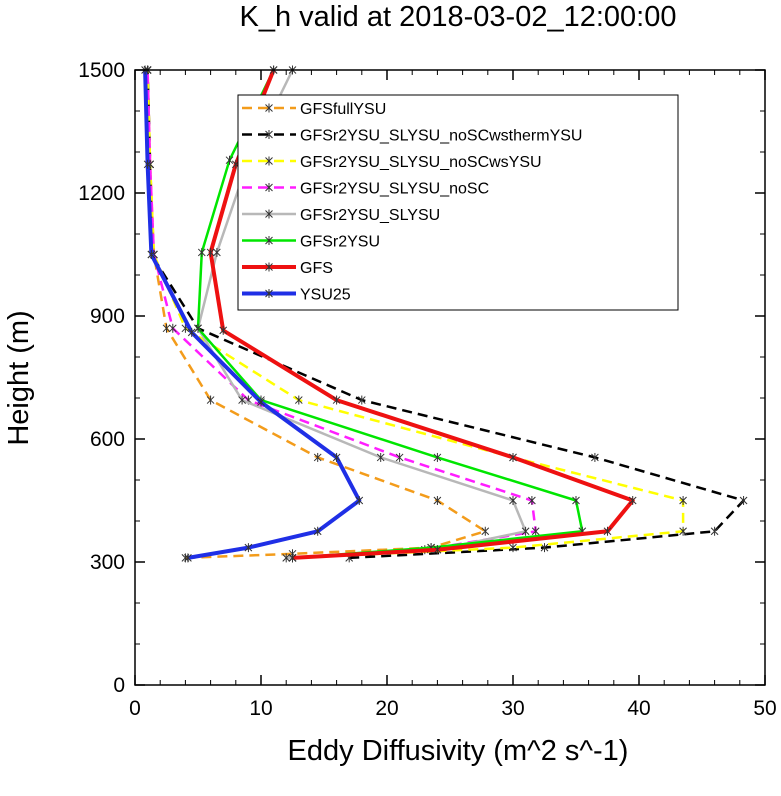  What do you see at coordinates (119, 685) in the screenshot?
I see `y-tick-label: 0` at bounding box center [119, 685].